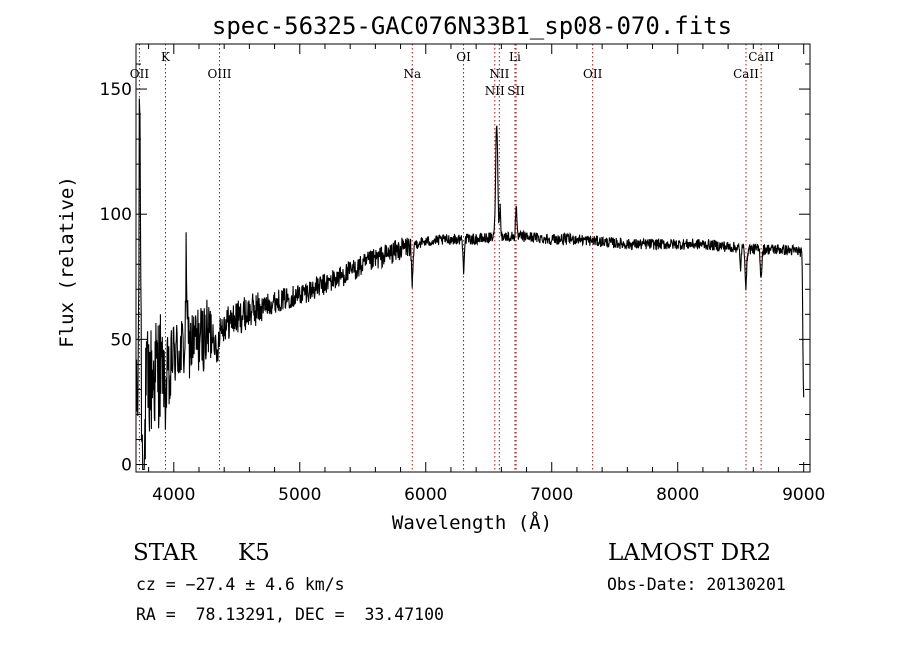 This screenshot has width=900, height=649. I want to click on x-axis-label: Wavelength (Å), so click(472, 522).